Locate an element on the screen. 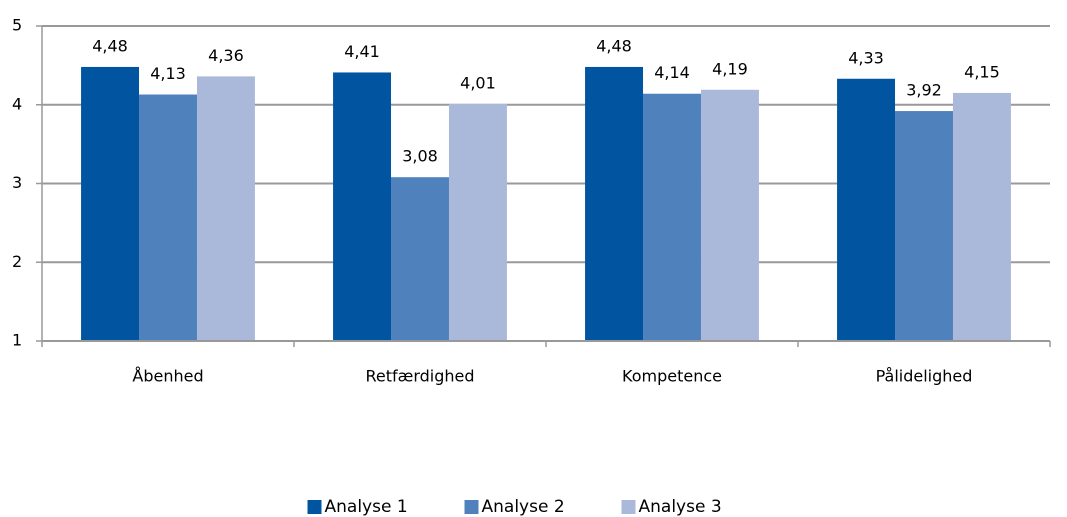  y-tick-label: 3 is located at coordinates (17, 182).